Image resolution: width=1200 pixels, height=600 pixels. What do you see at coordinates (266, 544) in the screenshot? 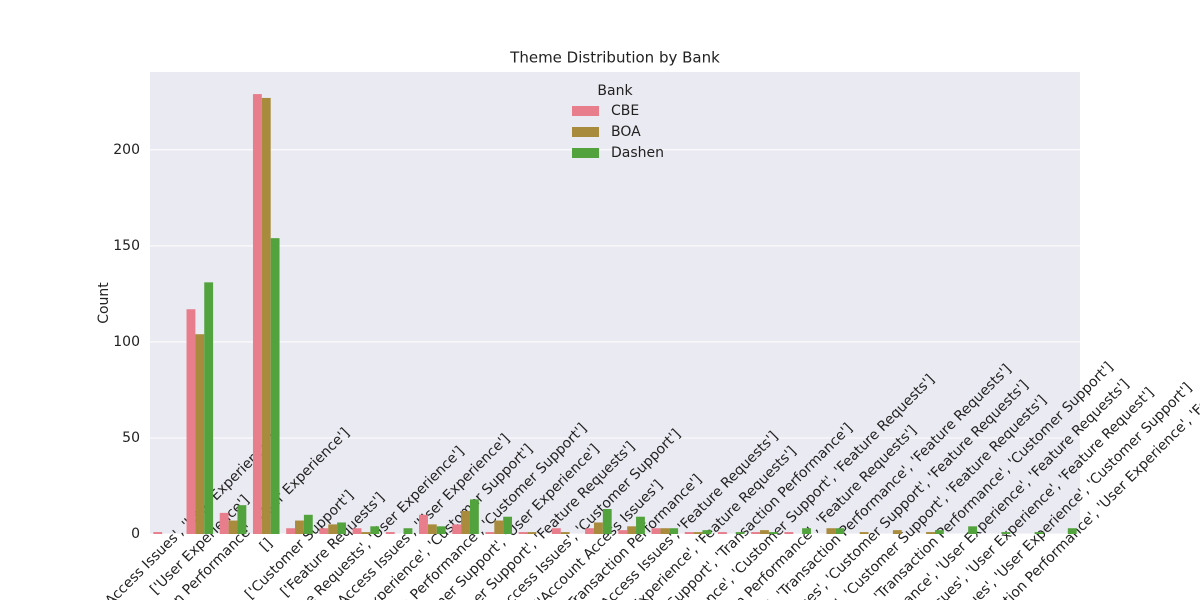
I see `x-tick-label: []` at bounding box center [266, 544].